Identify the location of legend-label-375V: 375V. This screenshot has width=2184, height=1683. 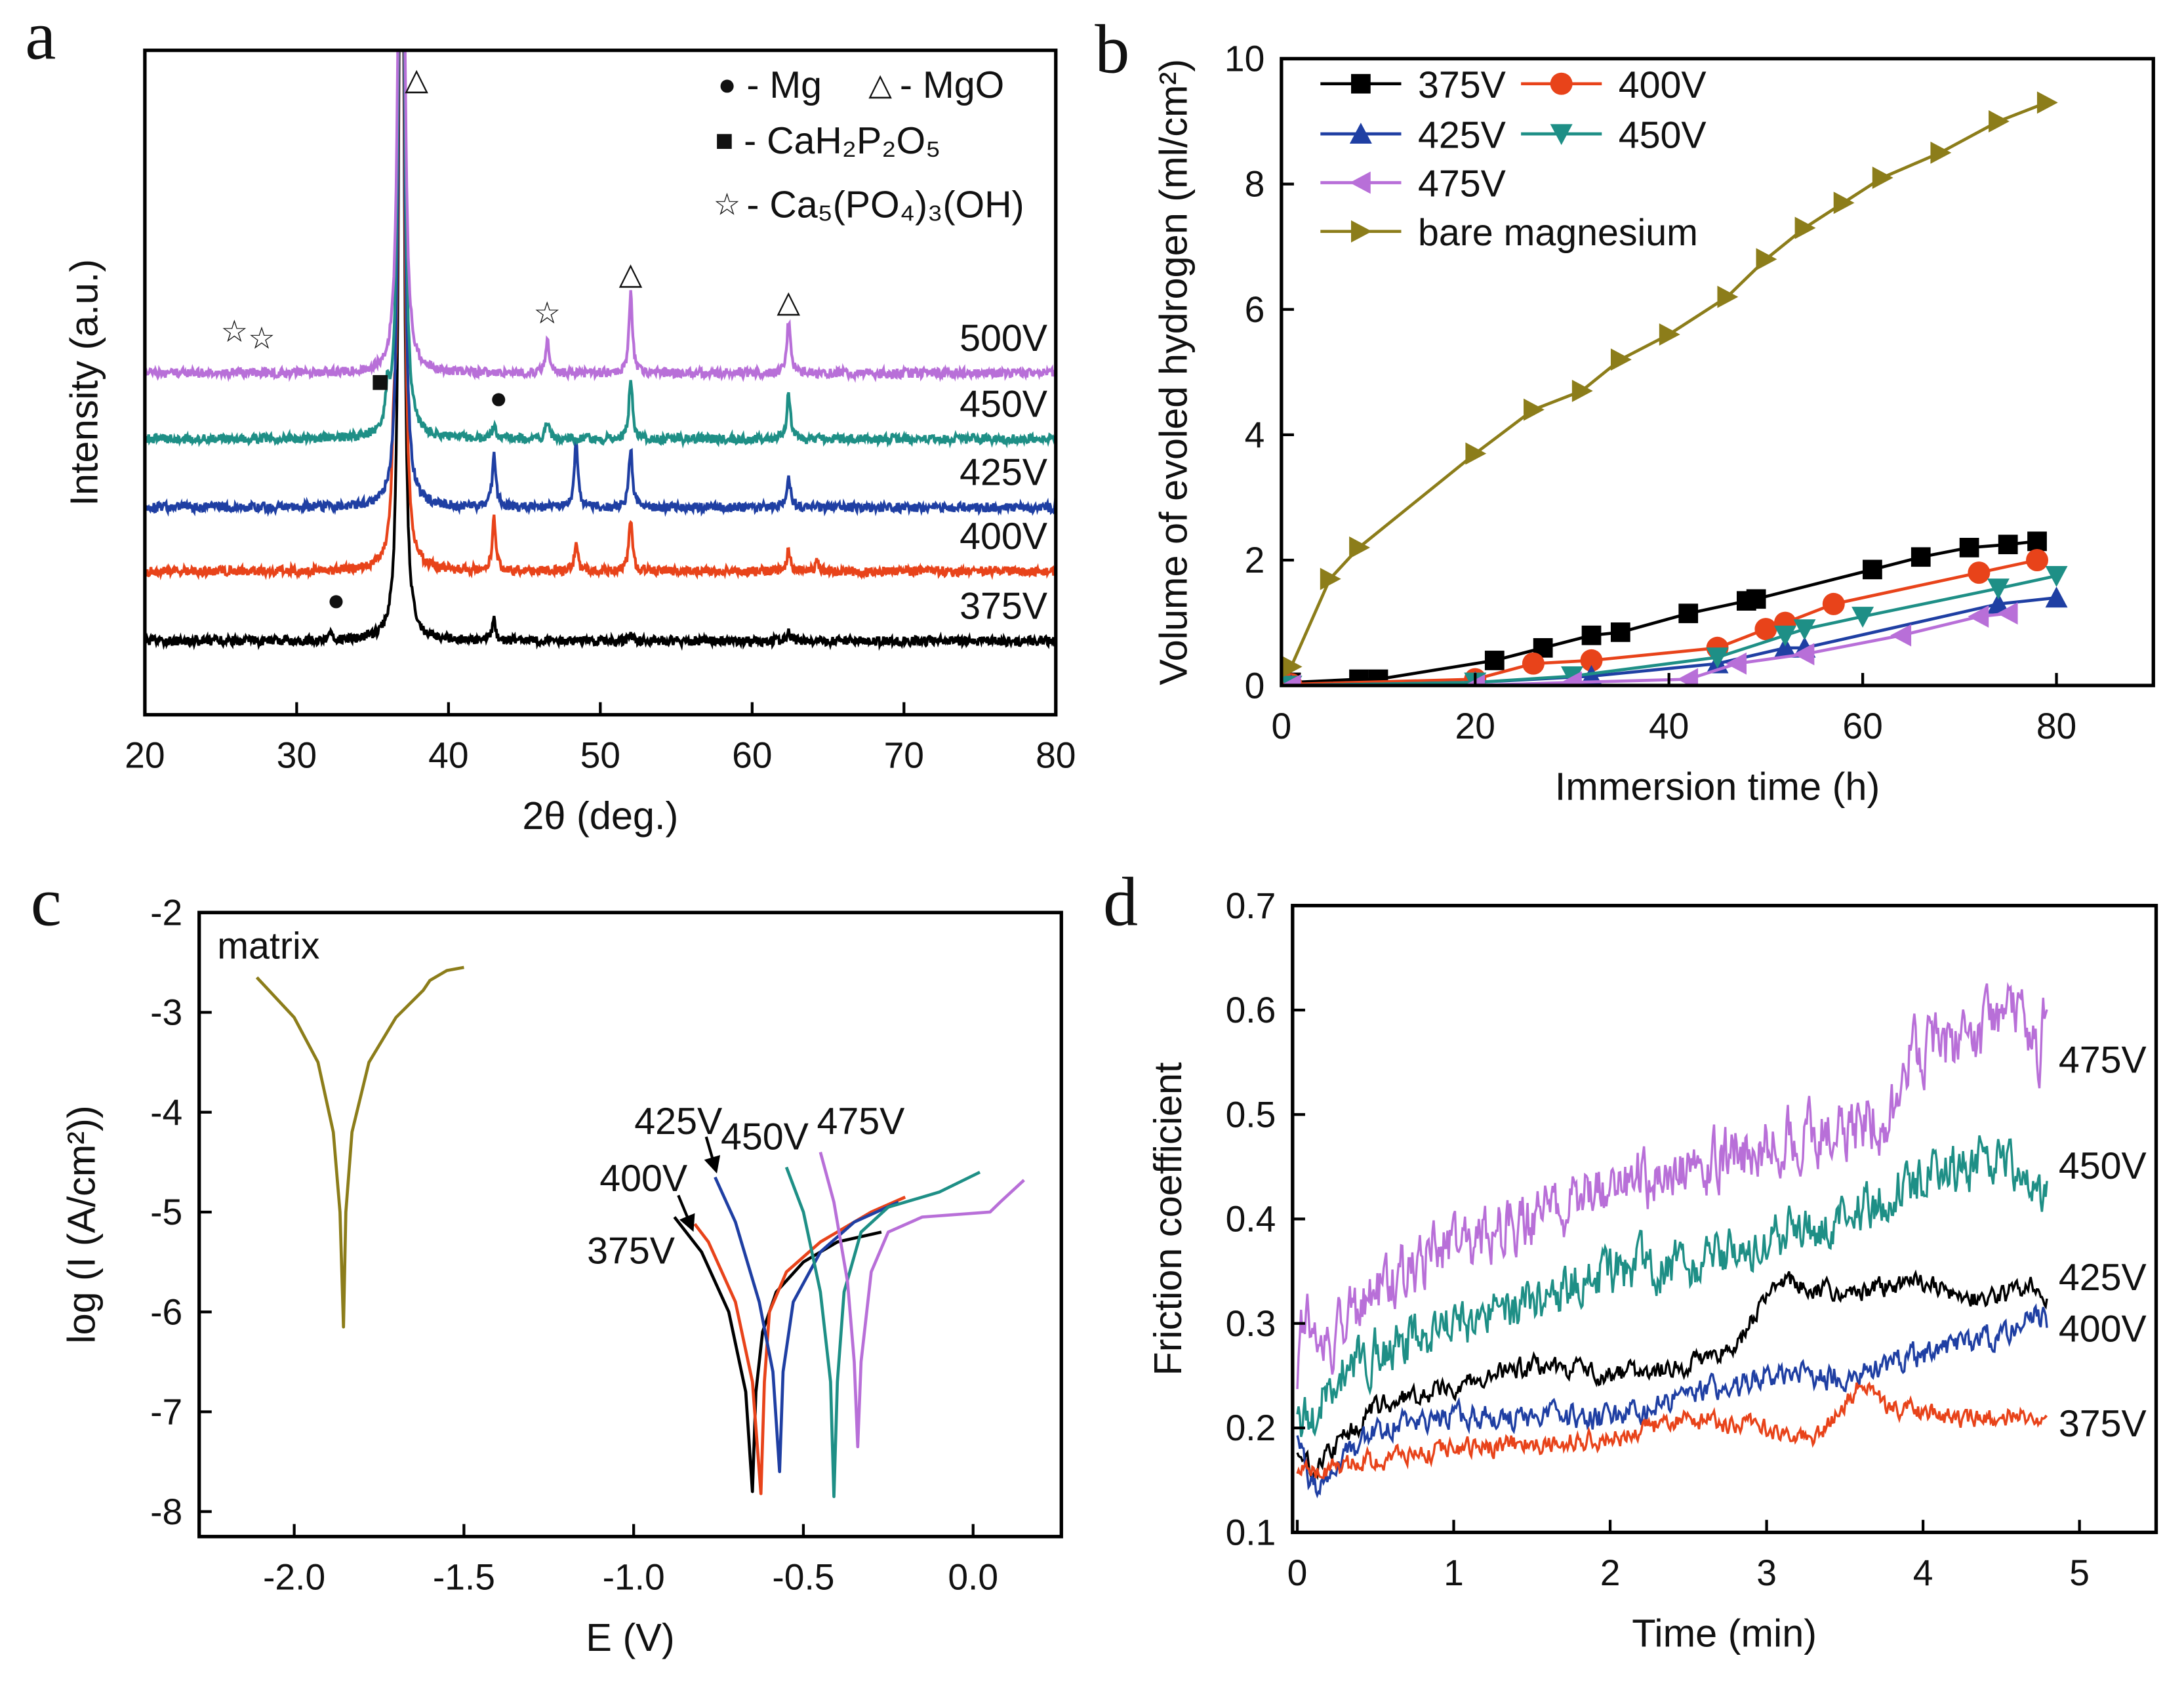
(1462, 85).